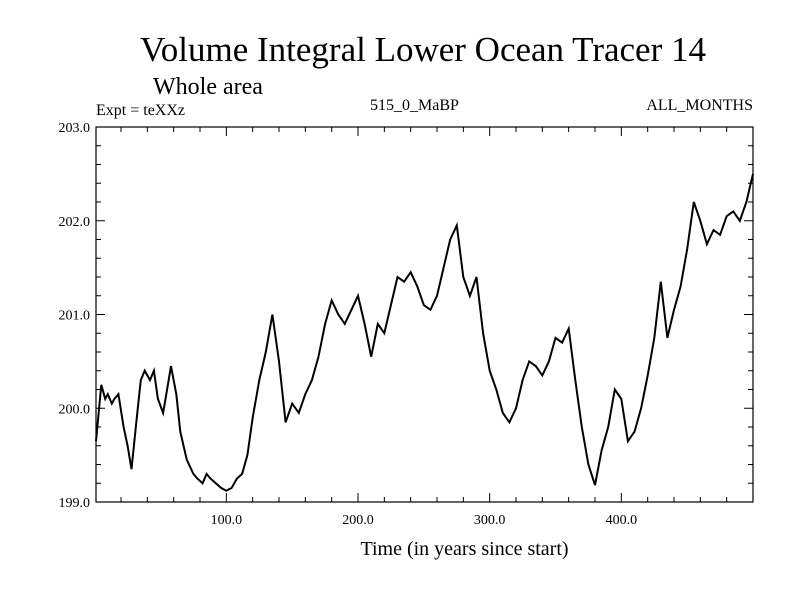 Image resolution: width=800 pixels, height=600 pixels. What do you see at coordinates (75, 316) in the screenshot?
I see `y-tick-label: 201.0` at bounding box center [75, 316].